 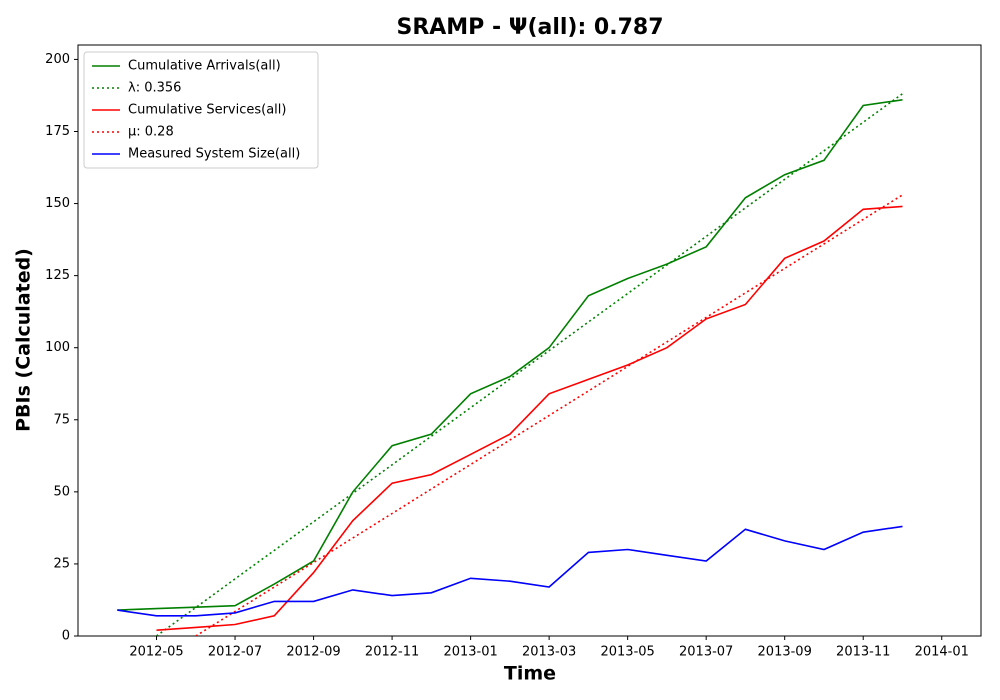 I want to click on y-tick-label: 200, so click(x=57, y=59).